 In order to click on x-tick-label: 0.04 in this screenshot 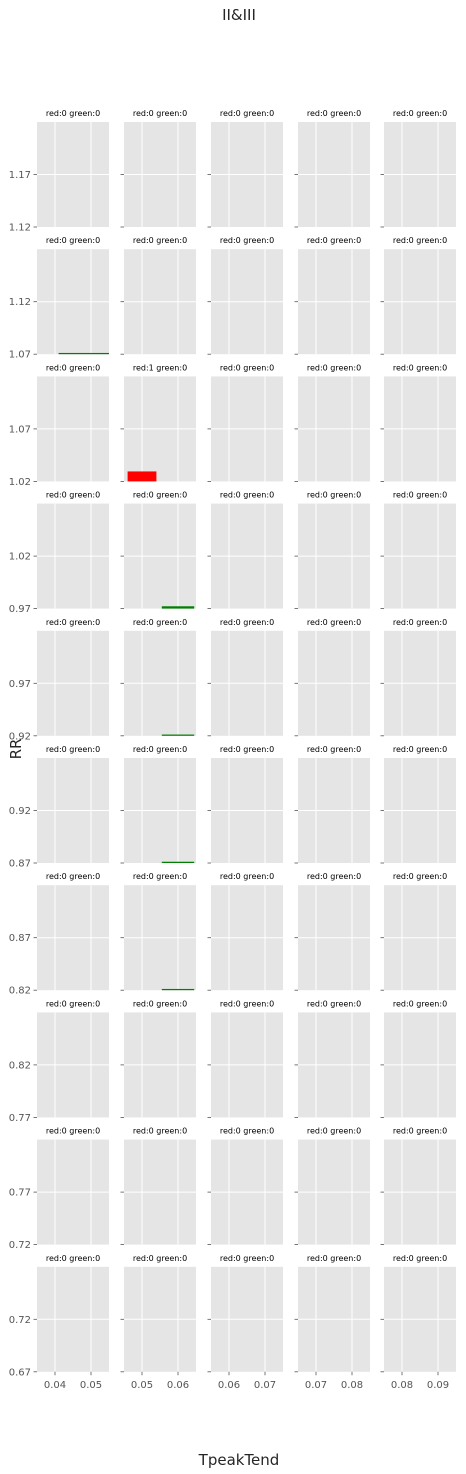, I will do `click(55, 1385)`.